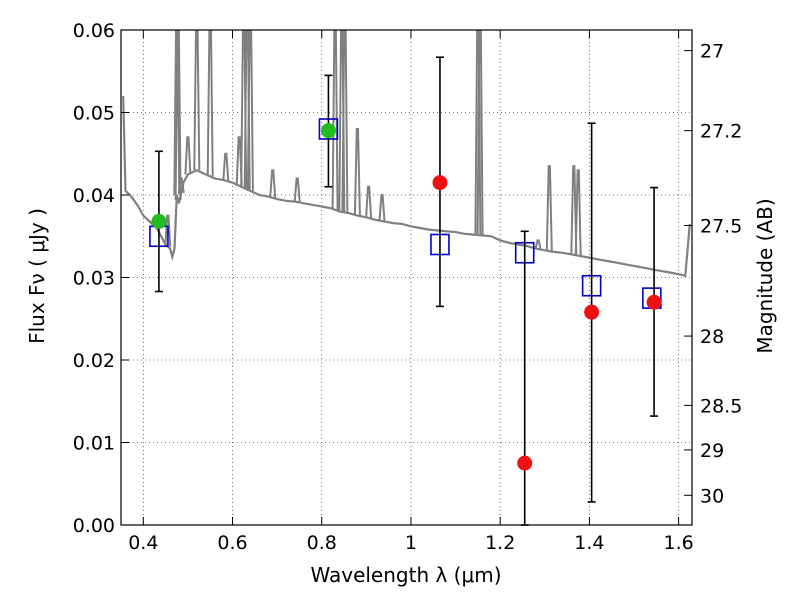 The height and width of the screenshot is (600, 800). What do you see at coordinates (500, 543) in the screenshot?
I see `x-tick-label: 1.2` at bounding box center [500, 543].